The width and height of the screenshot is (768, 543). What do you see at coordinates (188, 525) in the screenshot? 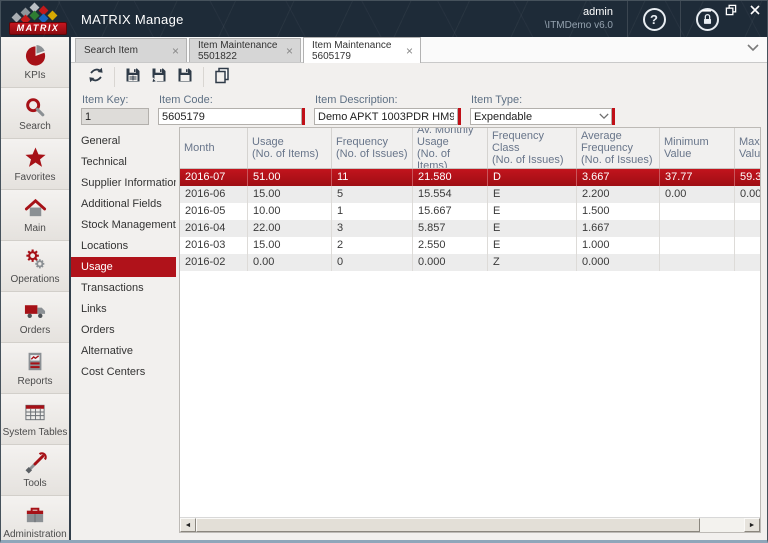
I see `scroll-left-arrow-icon: ◄` at bounding box center [188, 525].